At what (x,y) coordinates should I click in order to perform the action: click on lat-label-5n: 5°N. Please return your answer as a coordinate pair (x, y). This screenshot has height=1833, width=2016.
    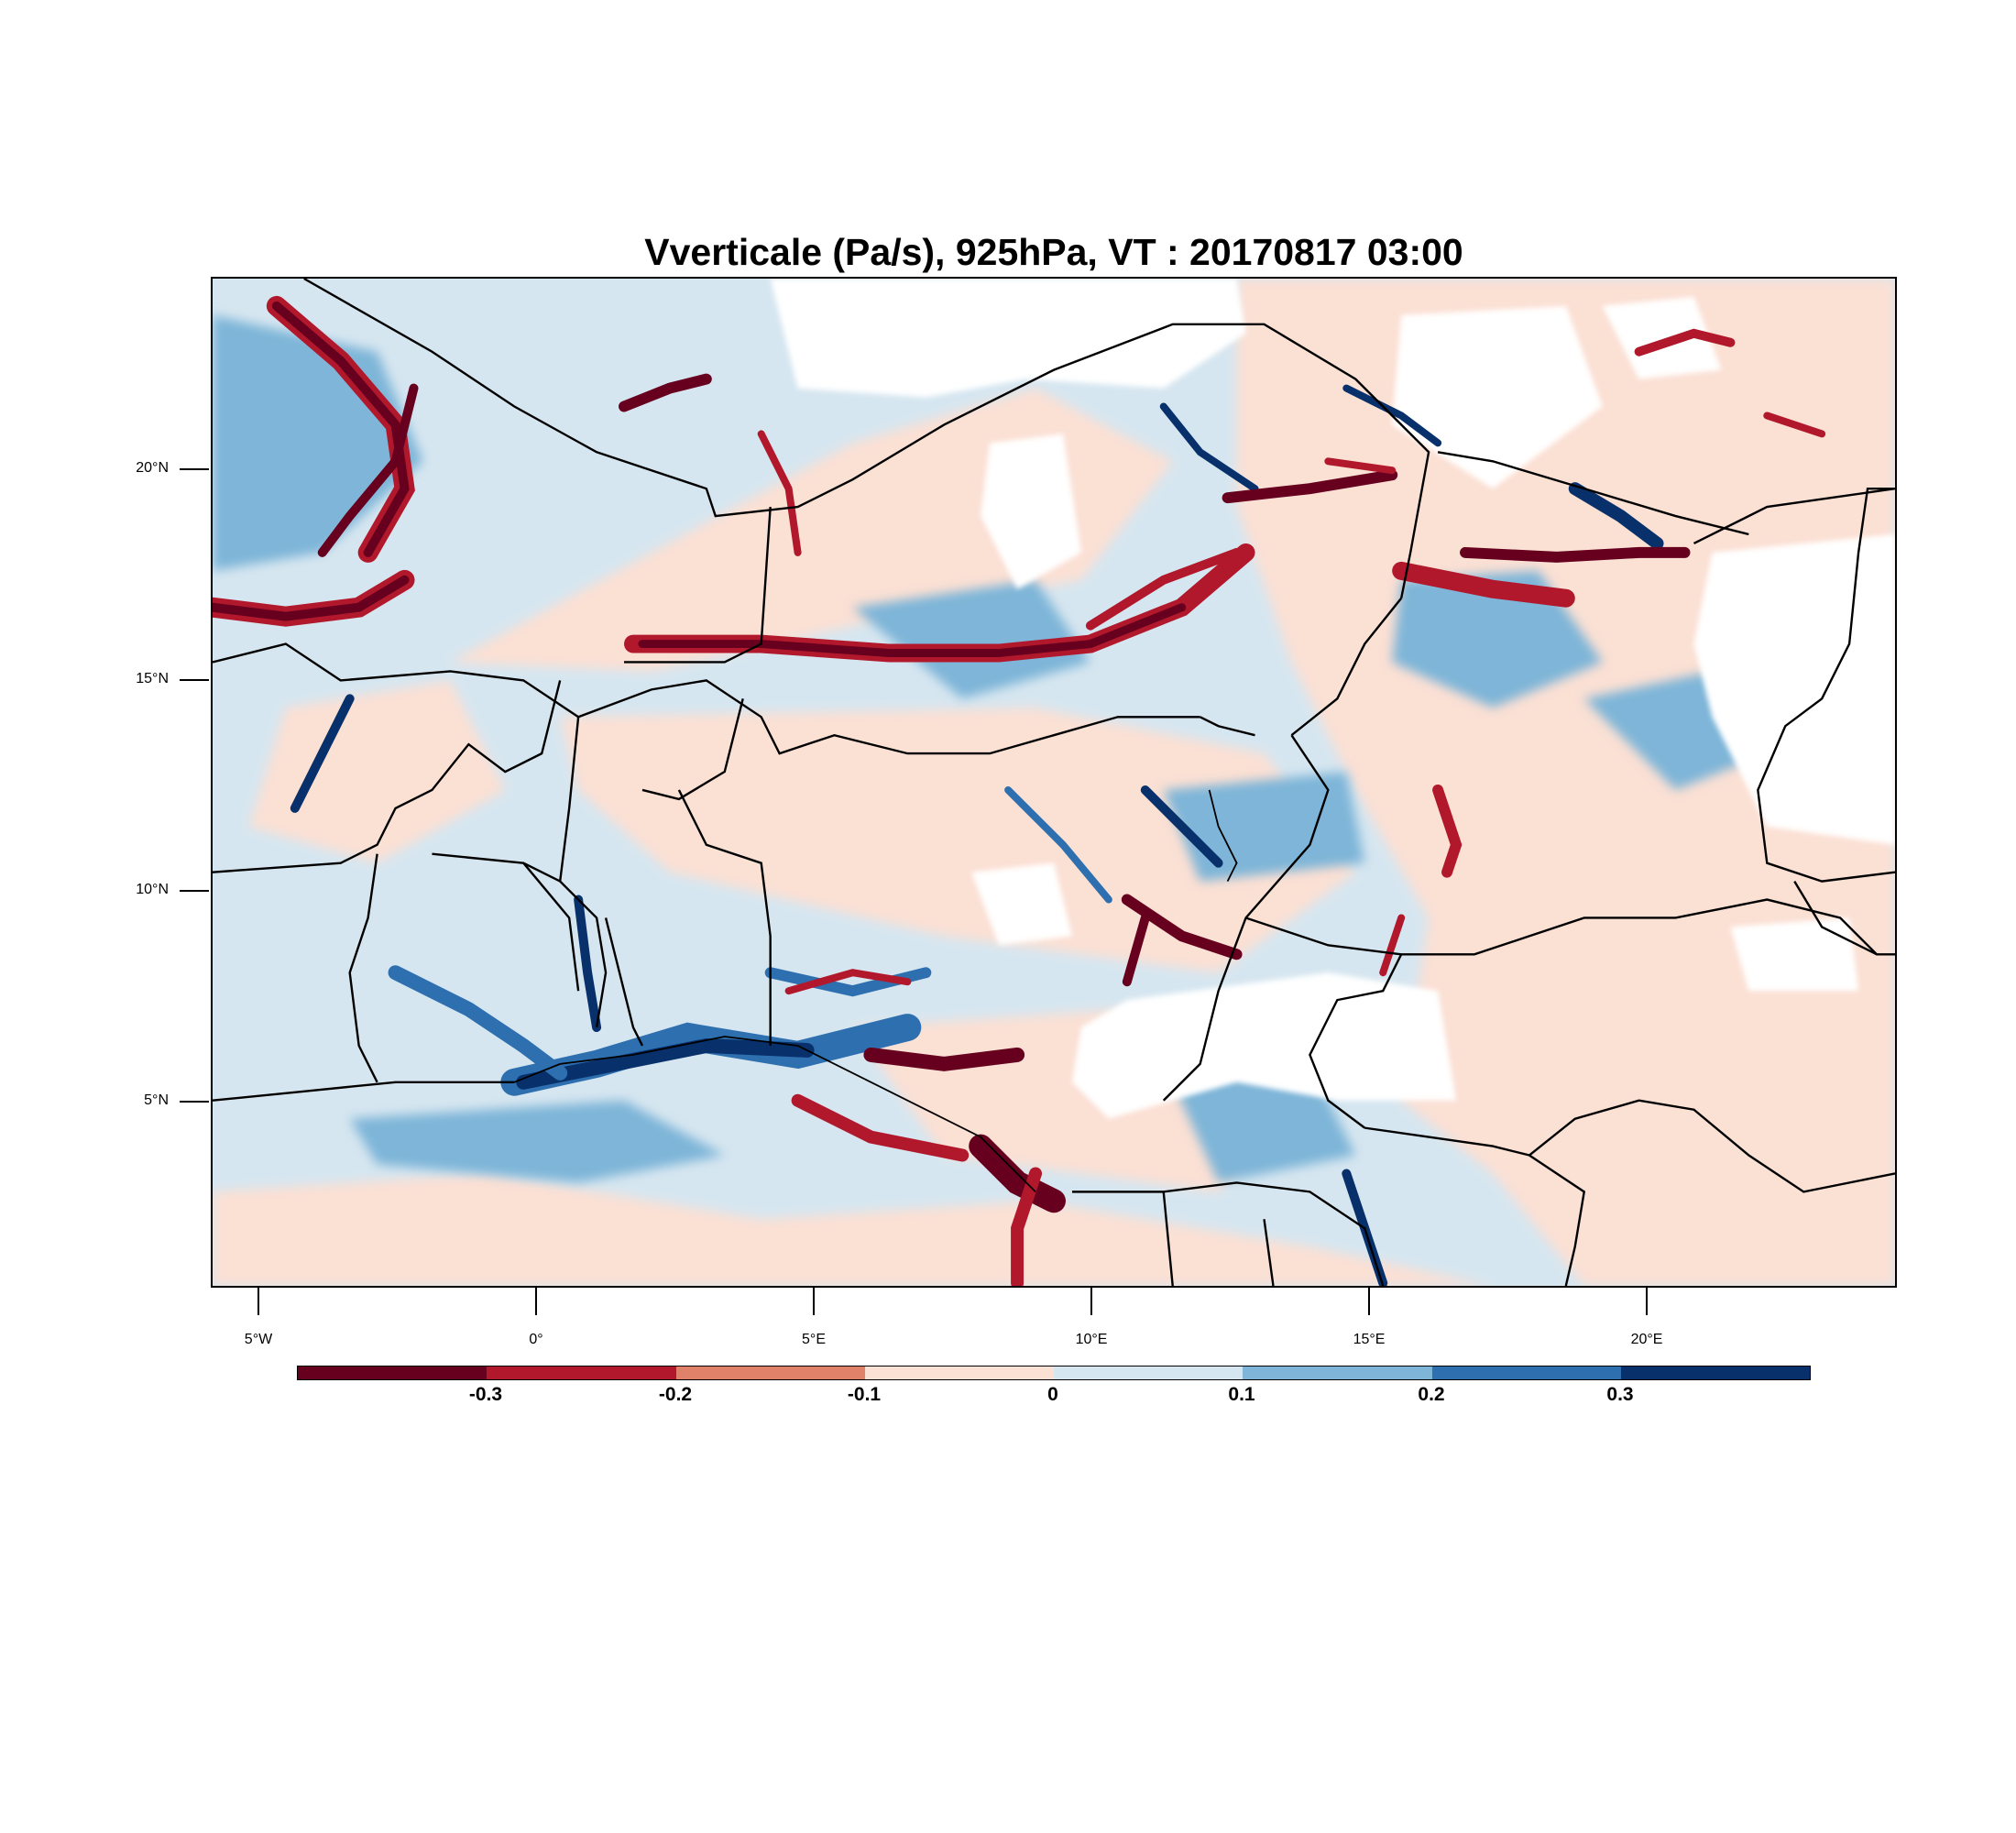
    Looking at the image, I should click on (156, 1100).